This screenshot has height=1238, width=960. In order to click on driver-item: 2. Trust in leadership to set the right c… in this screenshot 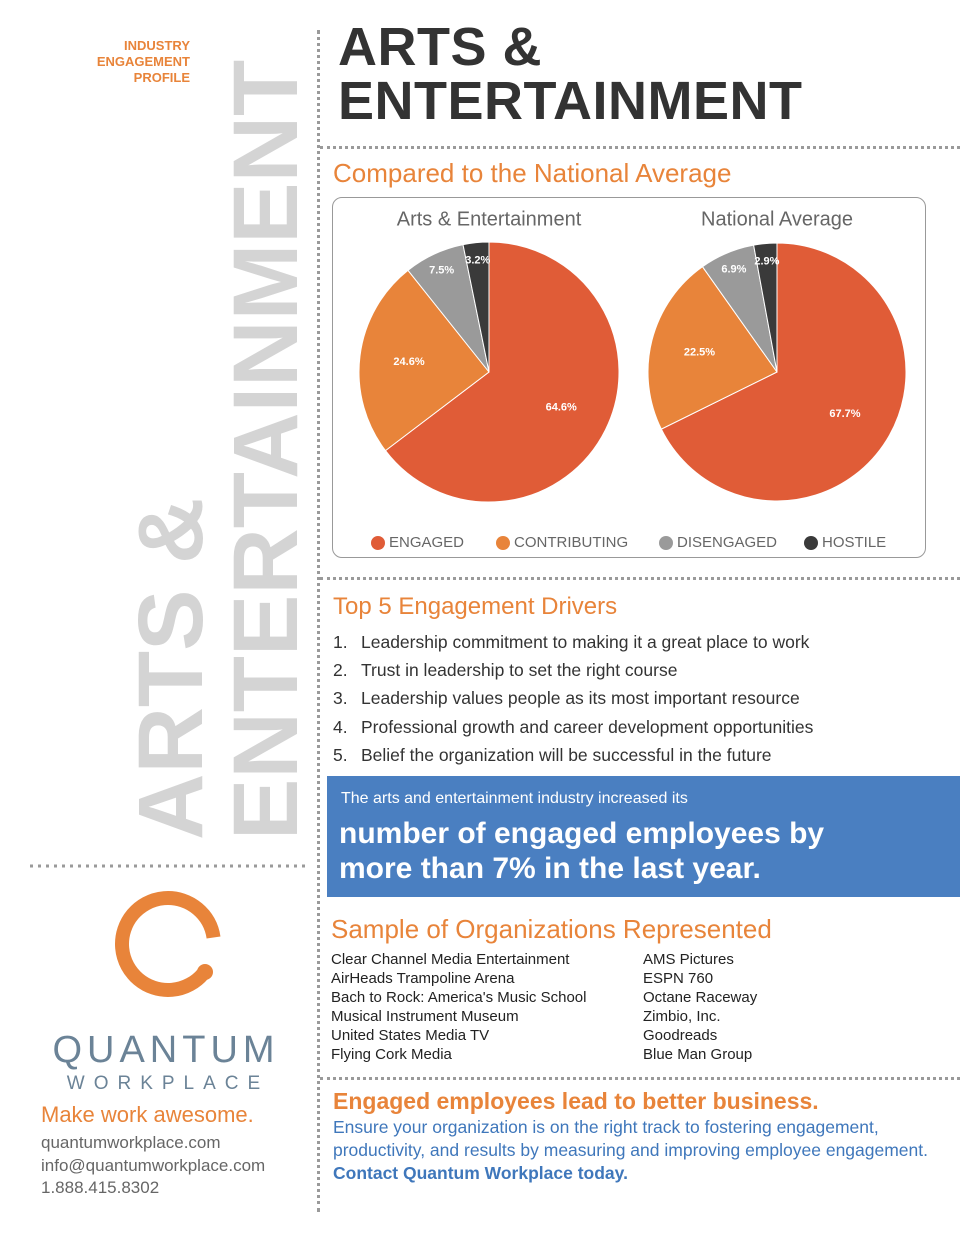, I will do `click(573, 670)`.